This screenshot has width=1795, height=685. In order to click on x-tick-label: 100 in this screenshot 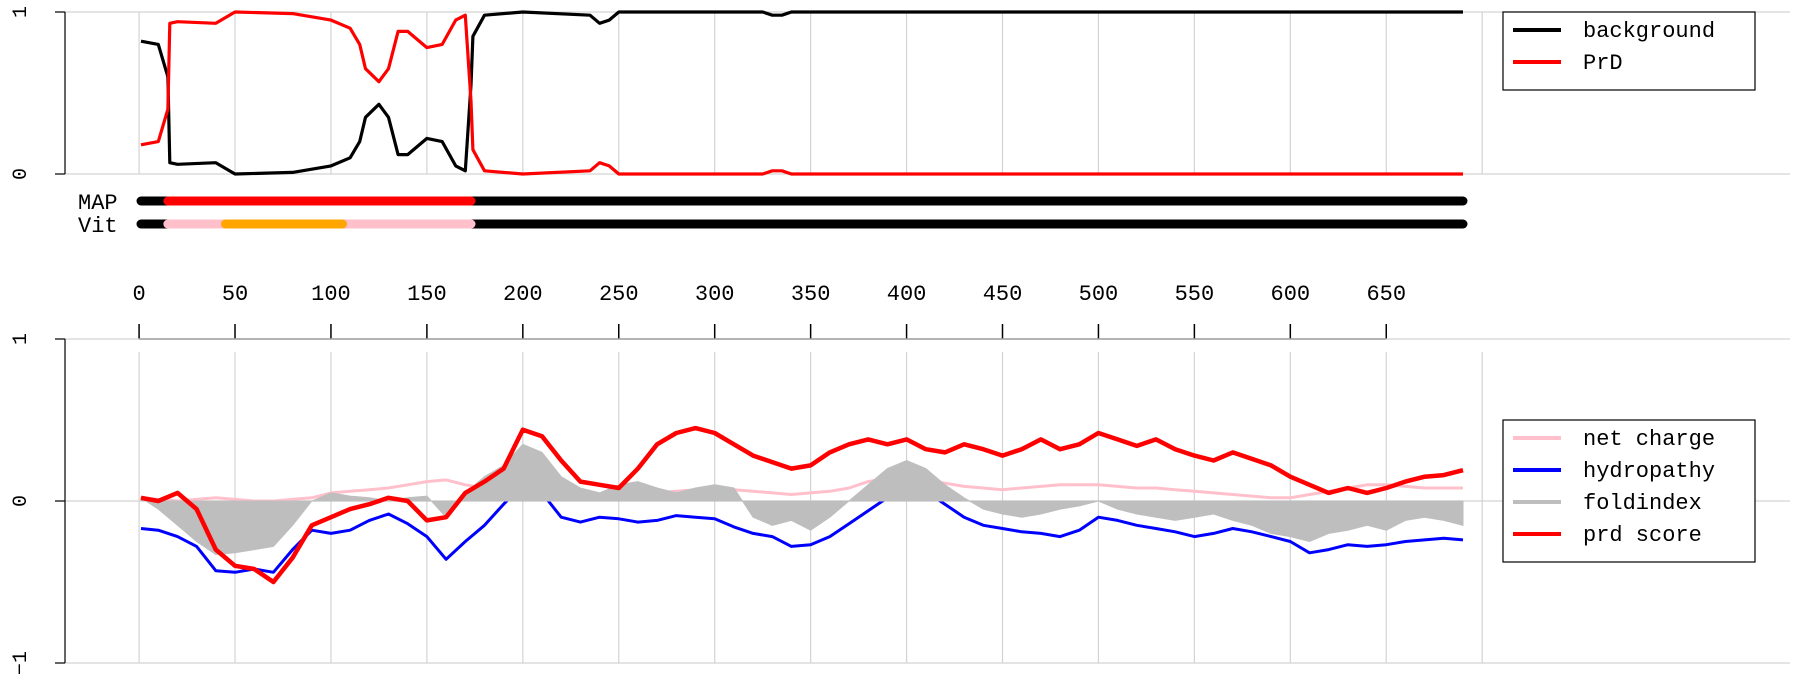, I will do `click(331, 294)`.